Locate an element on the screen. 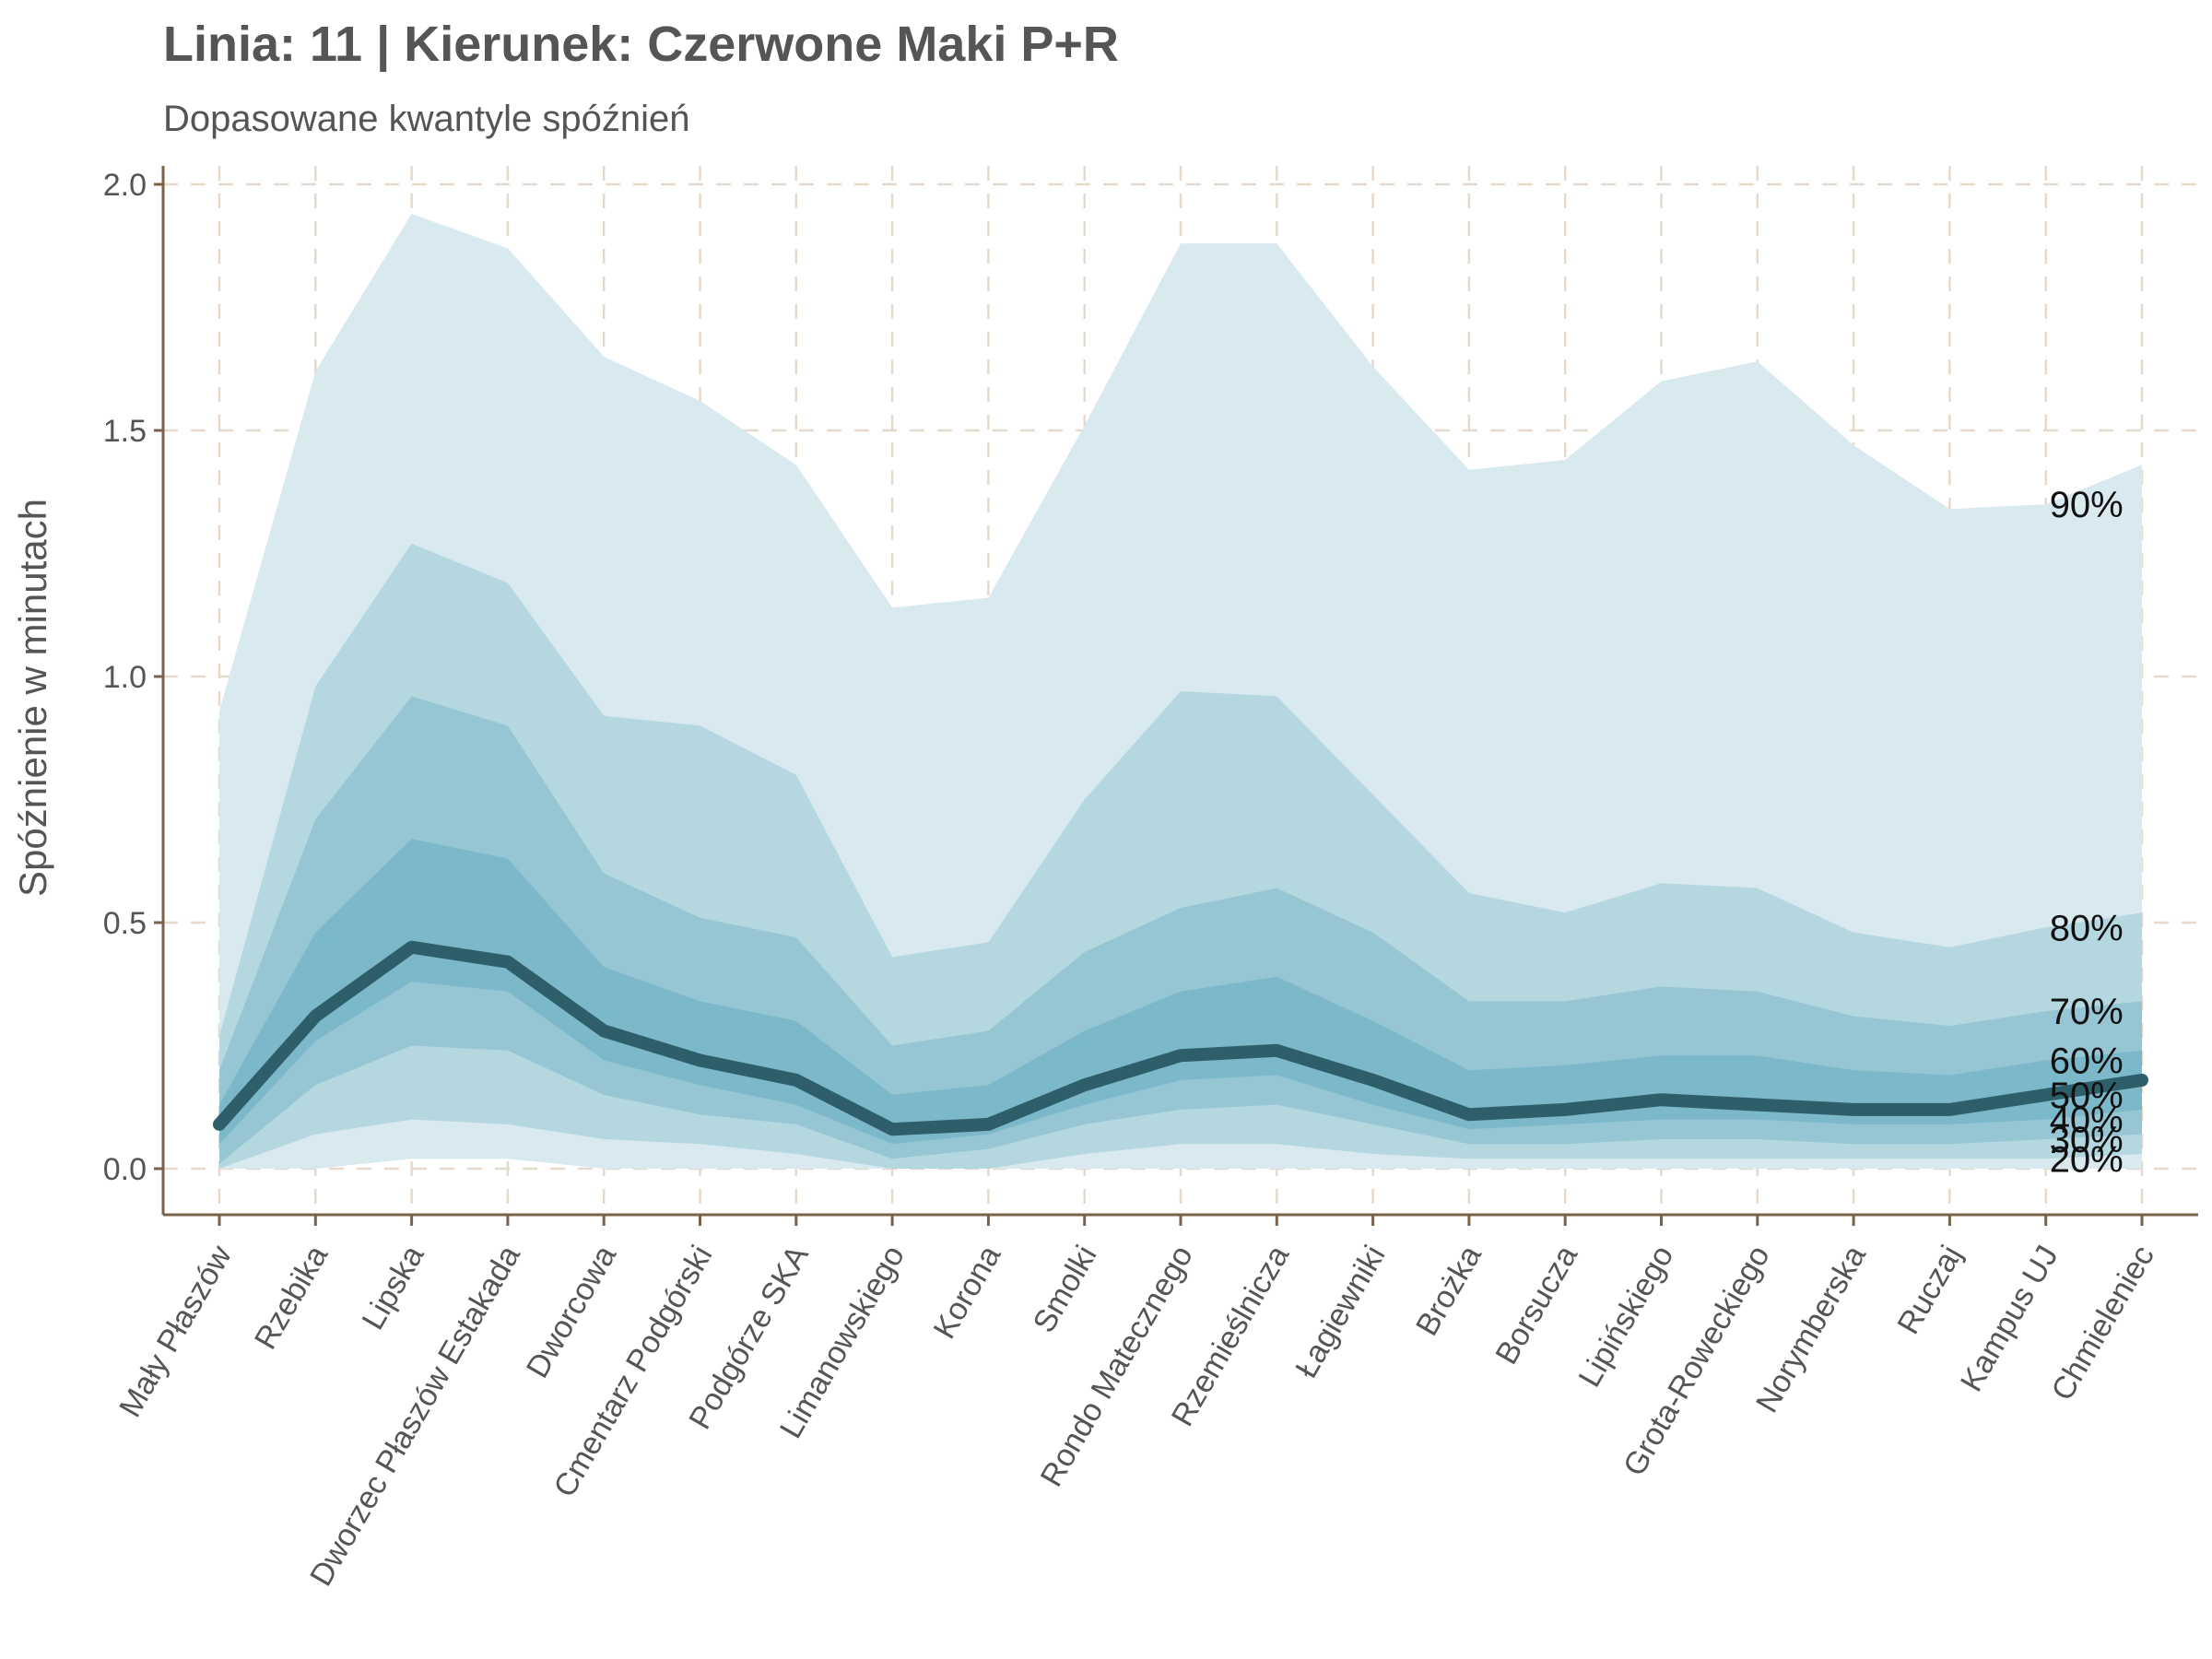  y-tick-label: 0.0 is located at coordinates (125, 1169).